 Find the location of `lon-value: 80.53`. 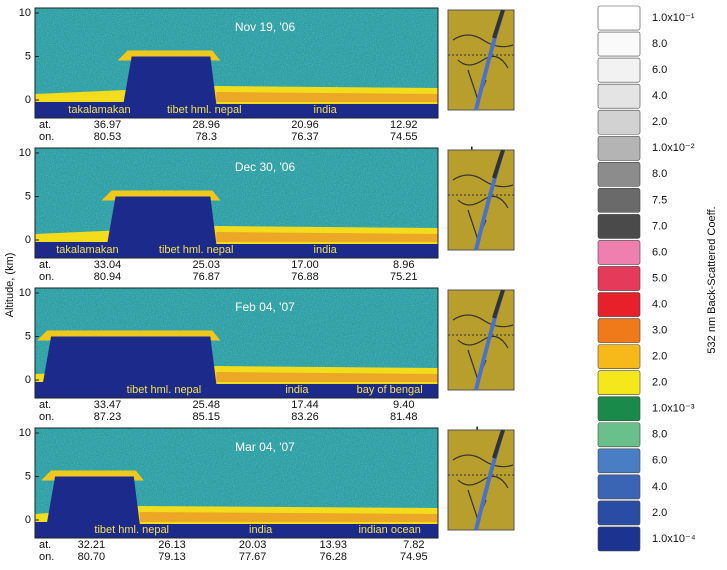

lon-value: 80.53 is located at coordinates (108, 137).